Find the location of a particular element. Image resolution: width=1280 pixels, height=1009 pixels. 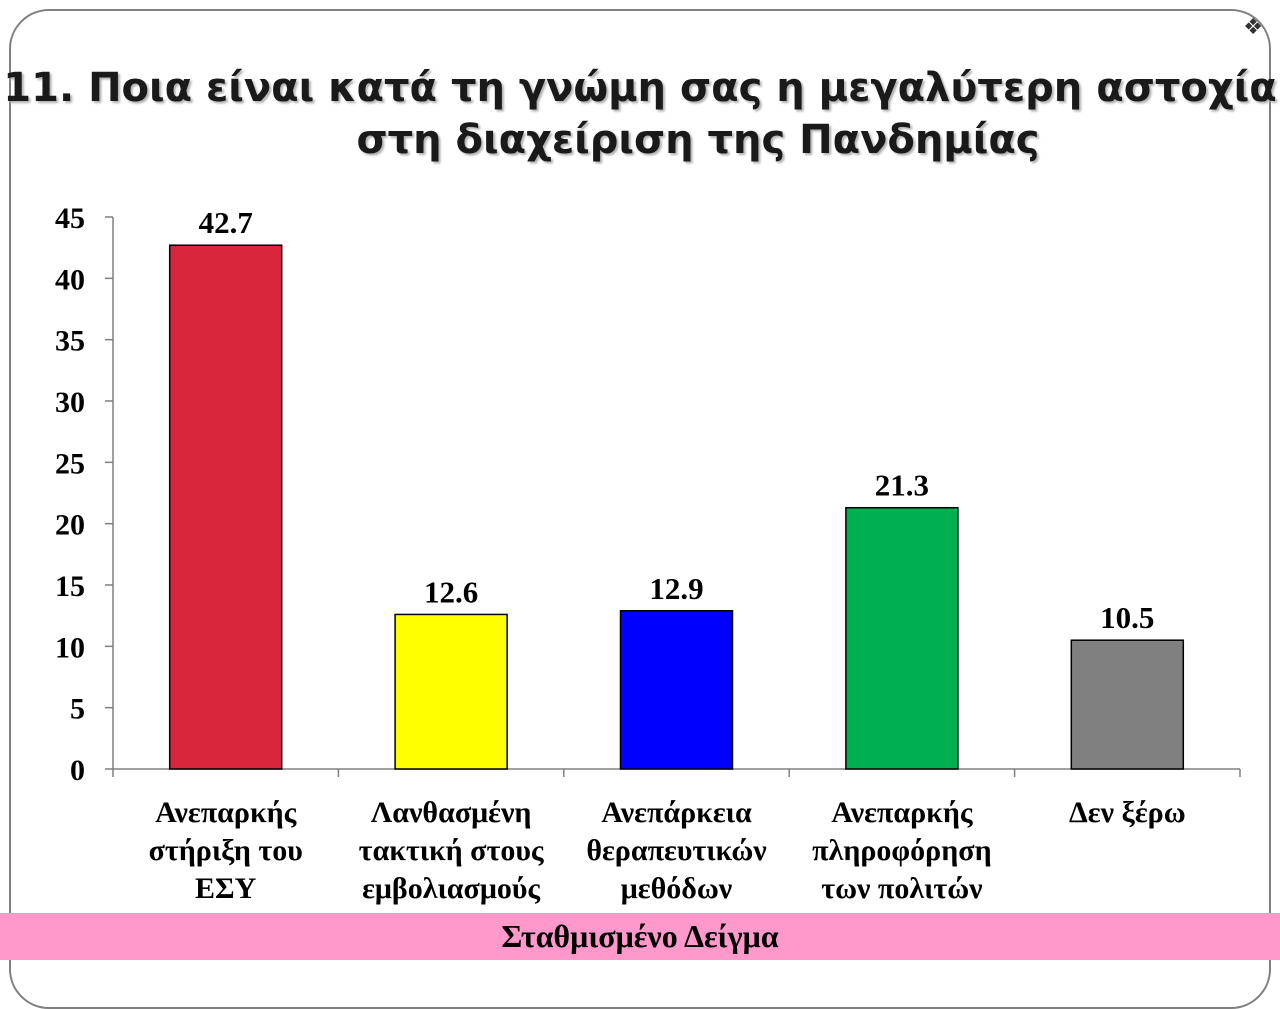

footer-sample-label: Σταθμισμένο Δείγμα is located at coordinates (640, 936).